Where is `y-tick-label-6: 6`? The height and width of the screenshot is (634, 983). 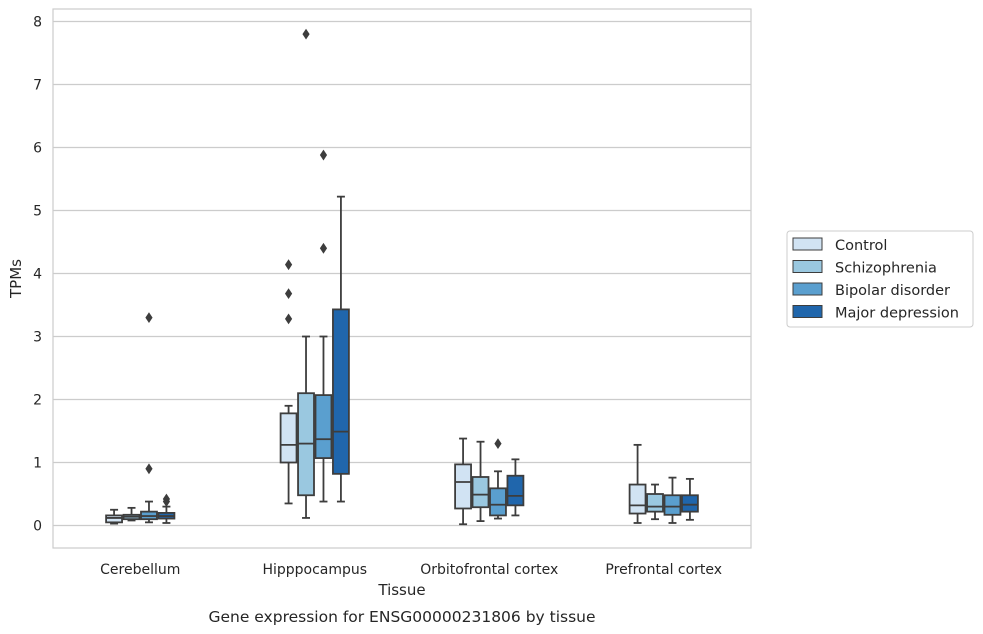 y-tick-label-6: 6 is located at coordinates (37, 149).